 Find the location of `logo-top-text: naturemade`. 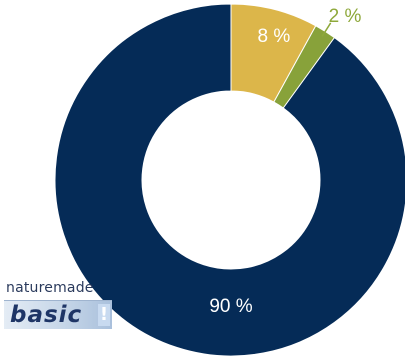

logo-top-text: naturemade is located at coordinates (50, 288).